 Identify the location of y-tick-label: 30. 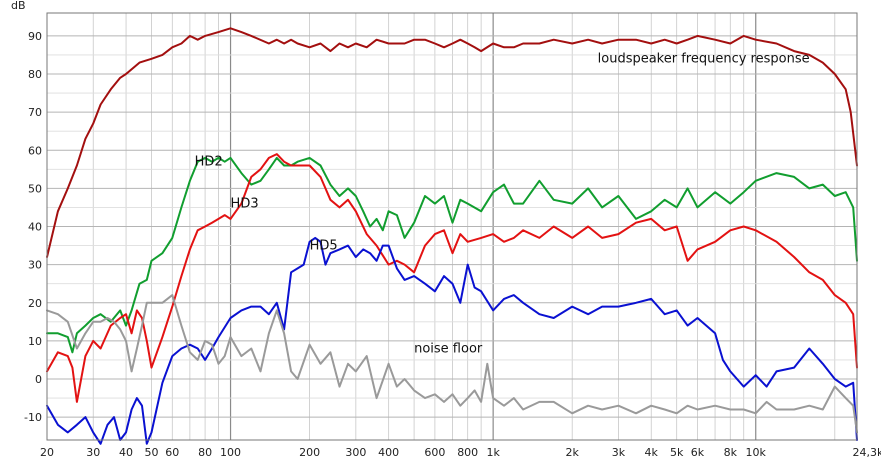
(35, 265).